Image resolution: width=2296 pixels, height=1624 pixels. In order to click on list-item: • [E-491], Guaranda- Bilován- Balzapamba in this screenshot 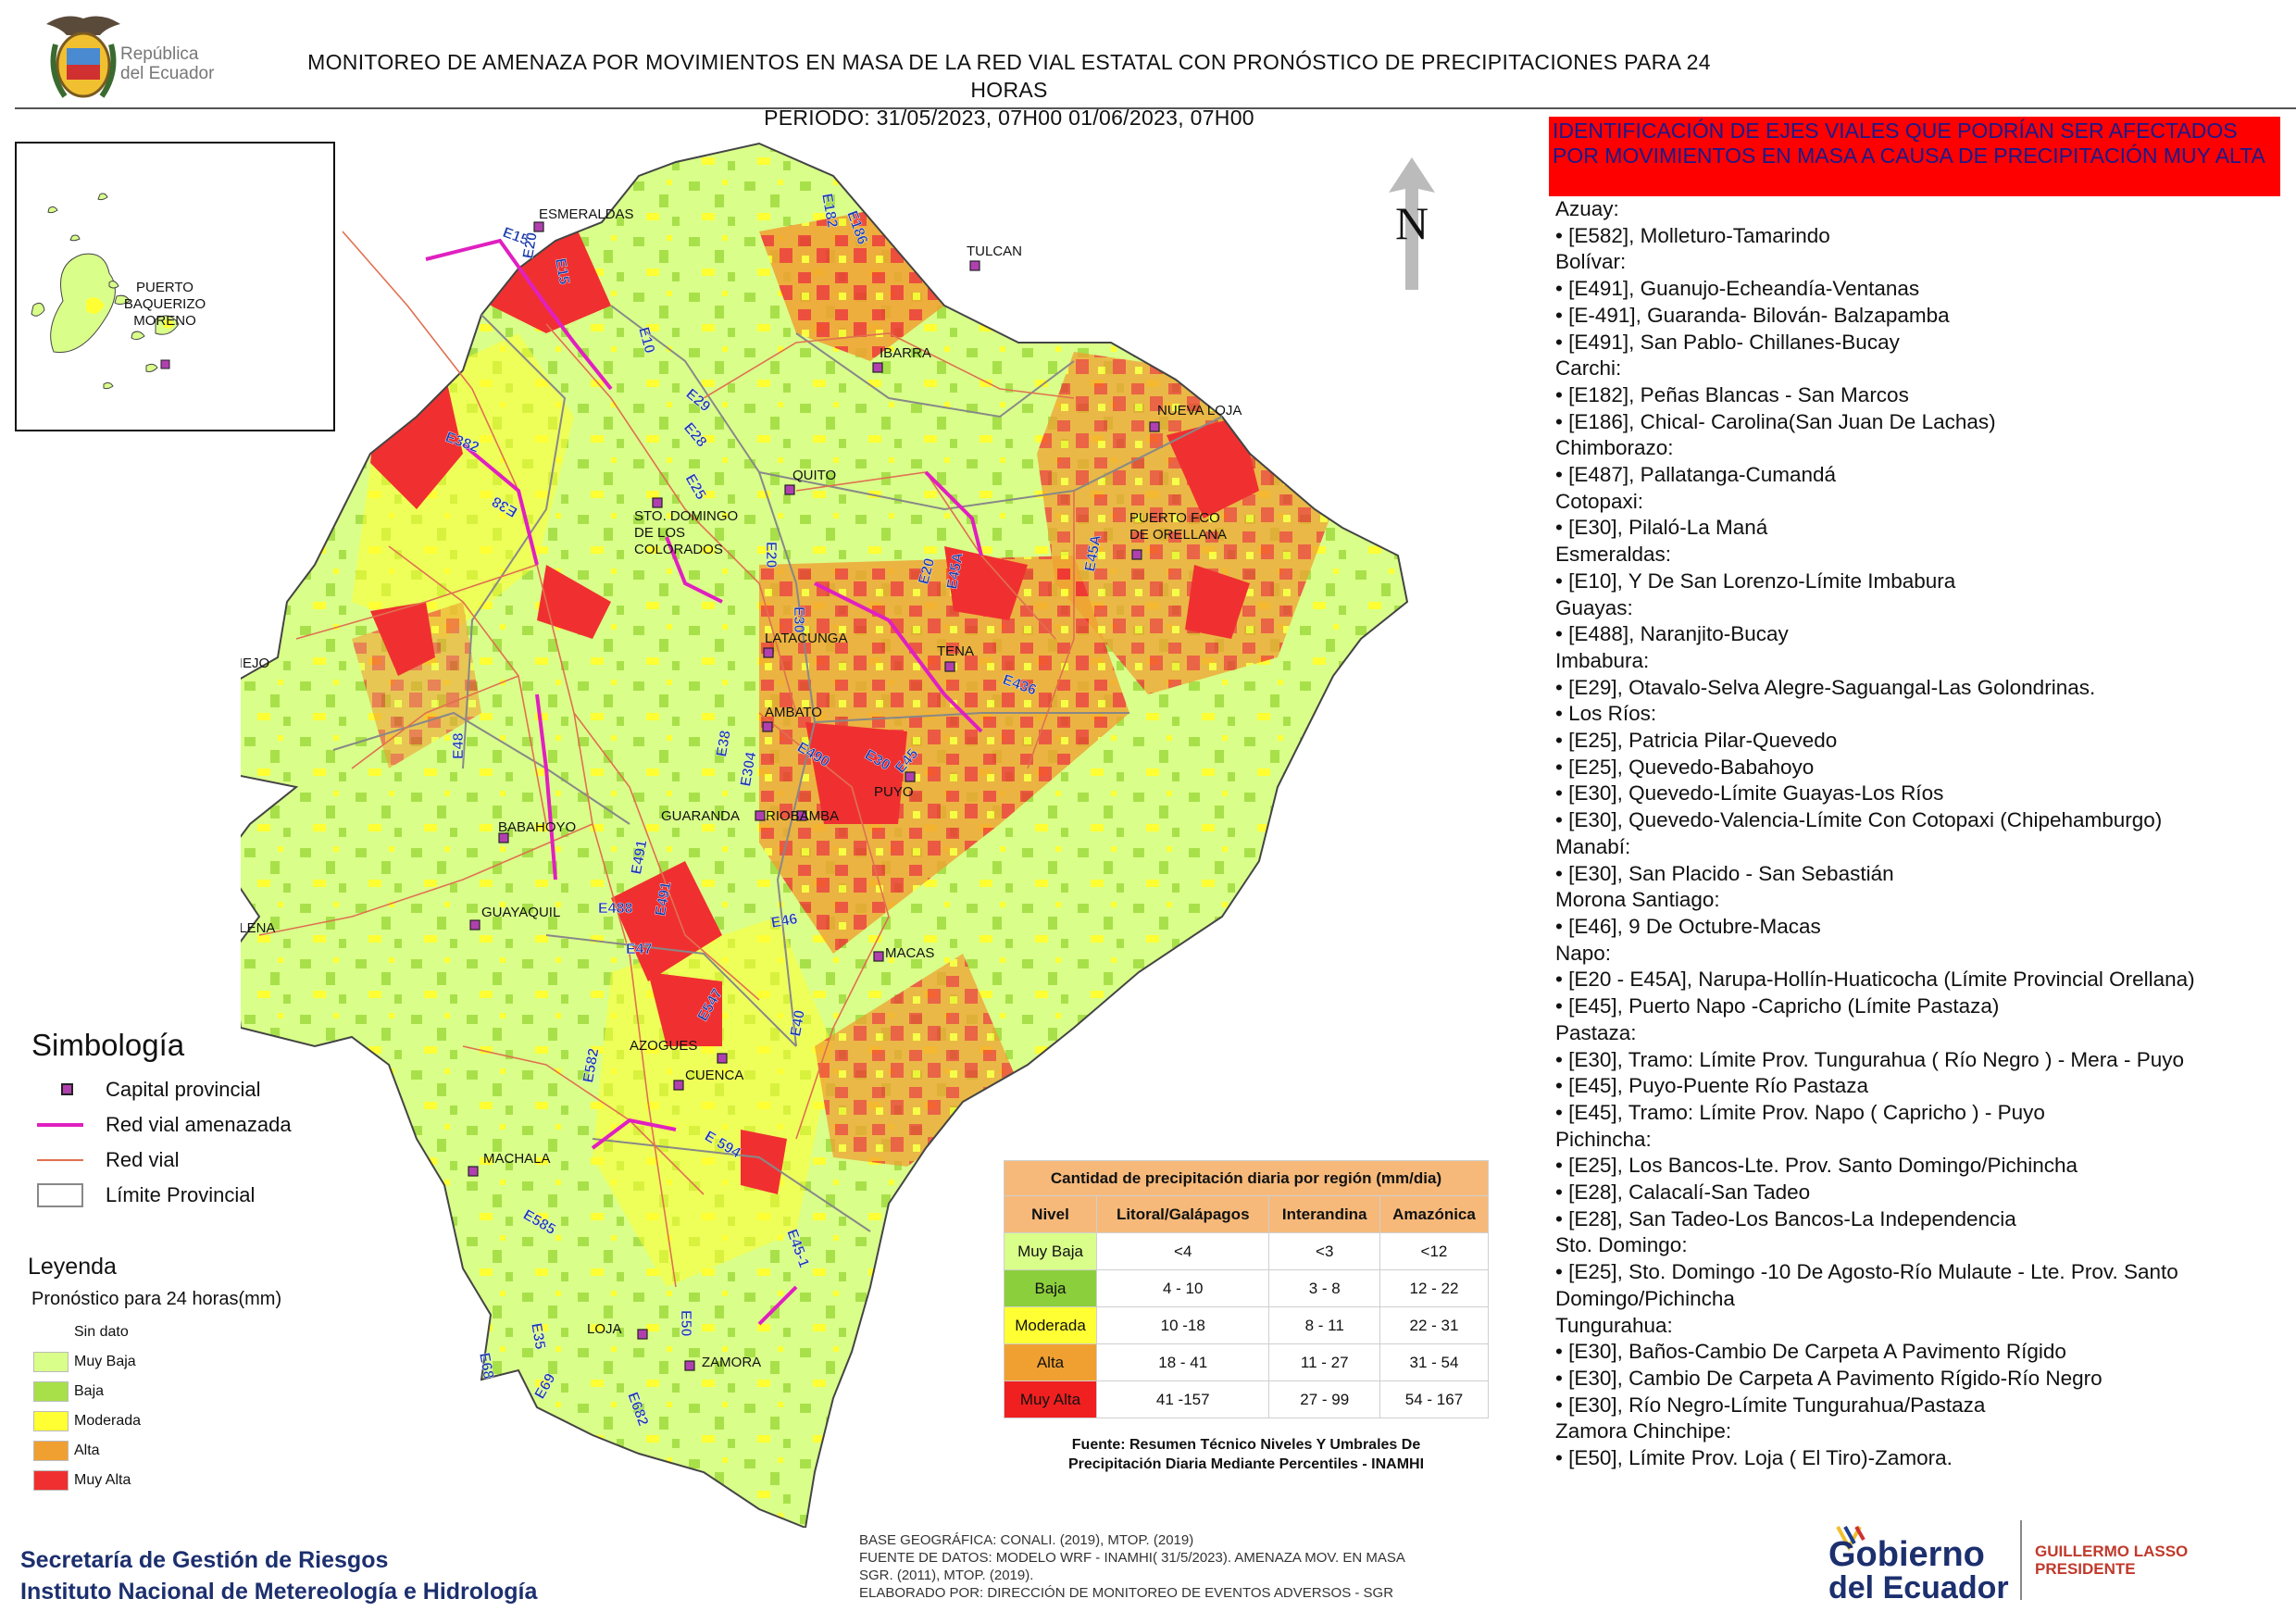, I will do `click(1752, 315)`.